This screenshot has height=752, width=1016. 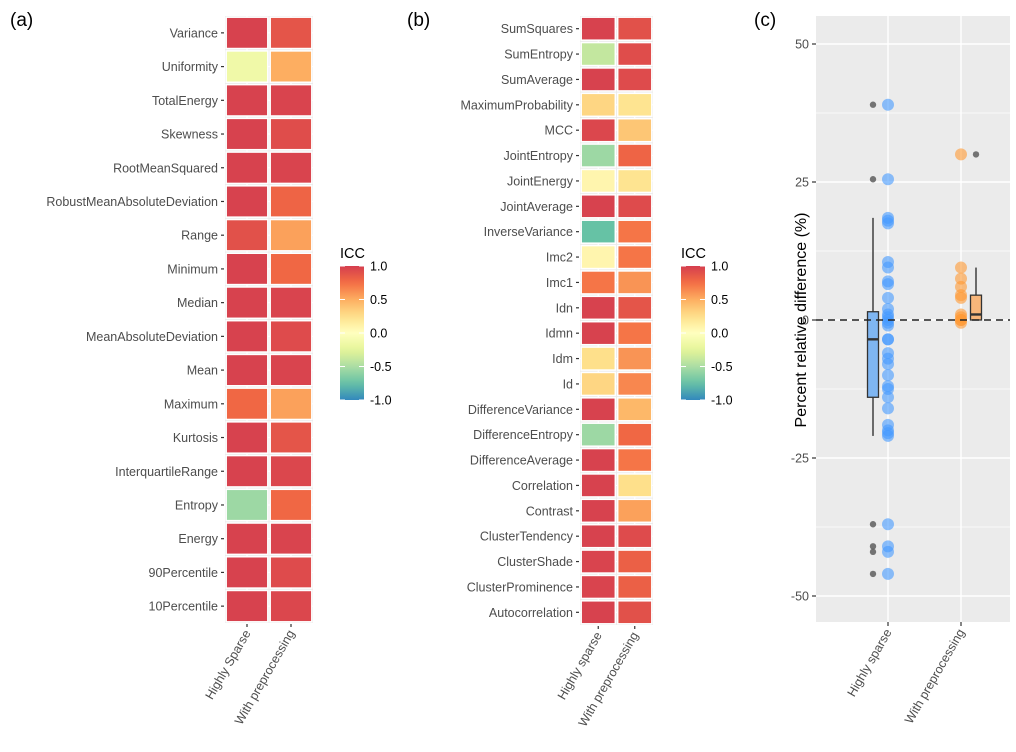 What do you see at coordinates (527, 537) in the screenshot?
I see `row-label: ClusterTendency` at bounding box center [527, 537].